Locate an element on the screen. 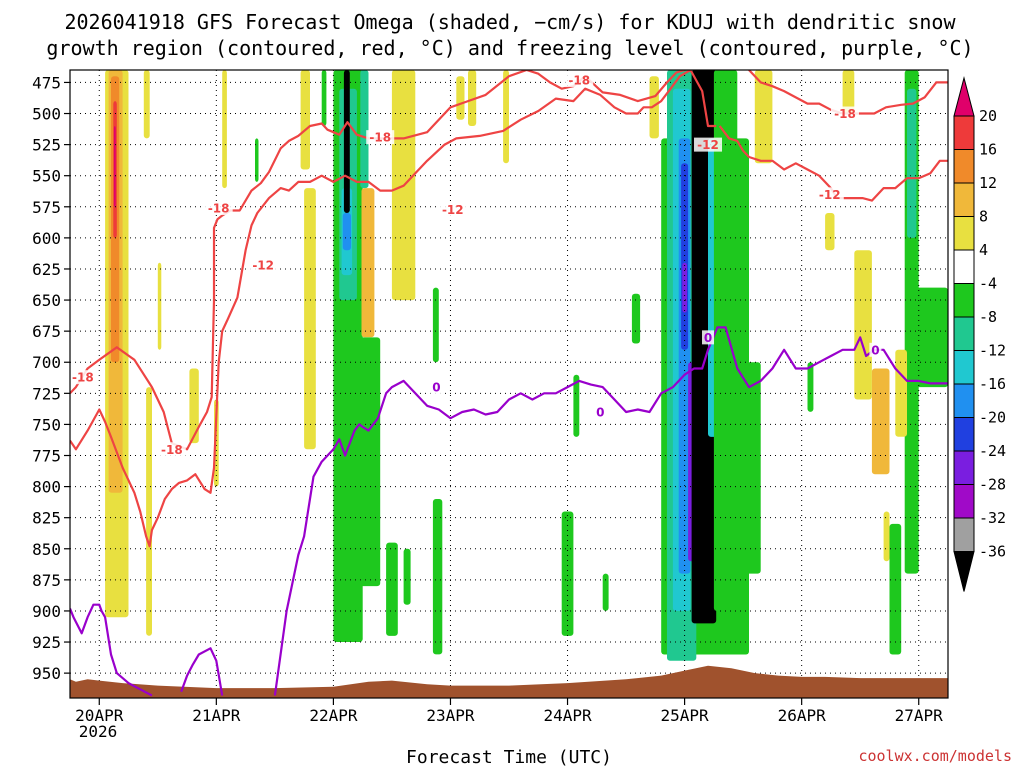 The width and height of the screenshot is (1024, 768). y-tick-label: 800 is located at coordinates (46, 487).